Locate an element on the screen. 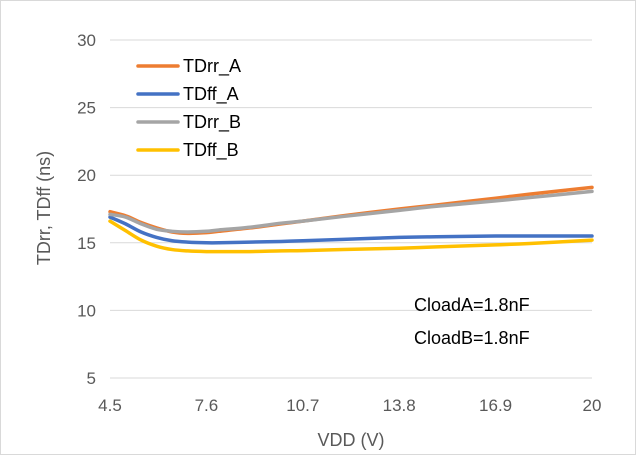 This screenshot has height=455, width=636. y-tick-labels: 5 10 15 20 25 30 is located at coordinates (86, 209).